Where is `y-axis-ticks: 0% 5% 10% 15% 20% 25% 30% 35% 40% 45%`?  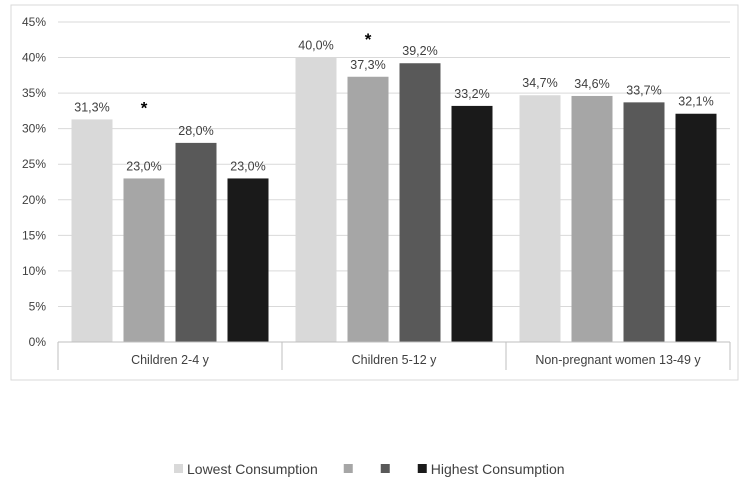 y-axis-ticks: 0% 5% 10% 15% 20% 25% 30% 35% 40% 45% is located at coordinates (34, 182).